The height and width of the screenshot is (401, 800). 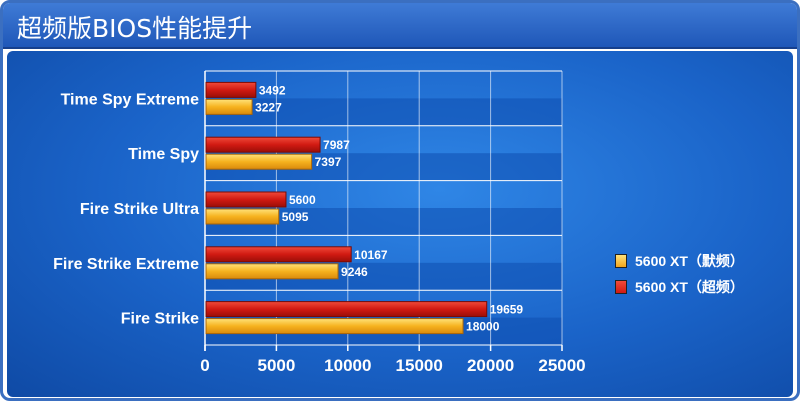 What do you see at coordinates (135, 28) in the screenshot?
I see `chart-title: 超频版BIOS性能提升` at bounding box center [135, 28].